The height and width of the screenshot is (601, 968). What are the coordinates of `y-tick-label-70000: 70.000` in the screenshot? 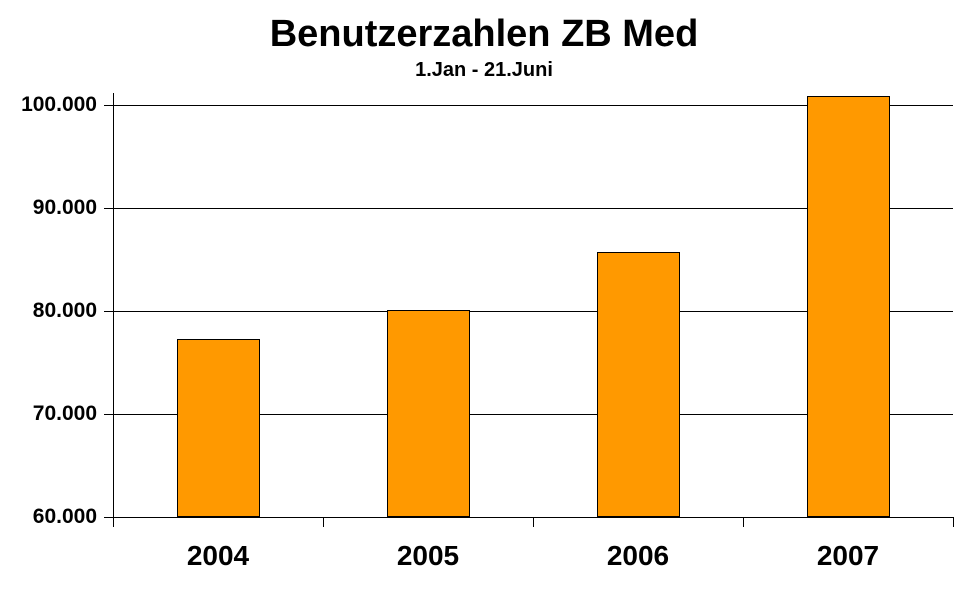 It's located at (64, 413).